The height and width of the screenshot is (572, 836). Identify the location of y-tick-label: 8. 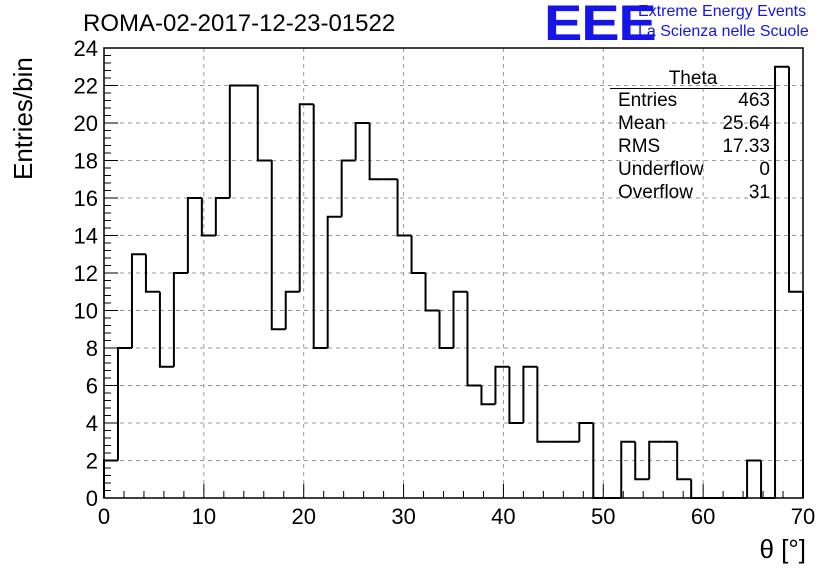
(92, 348).